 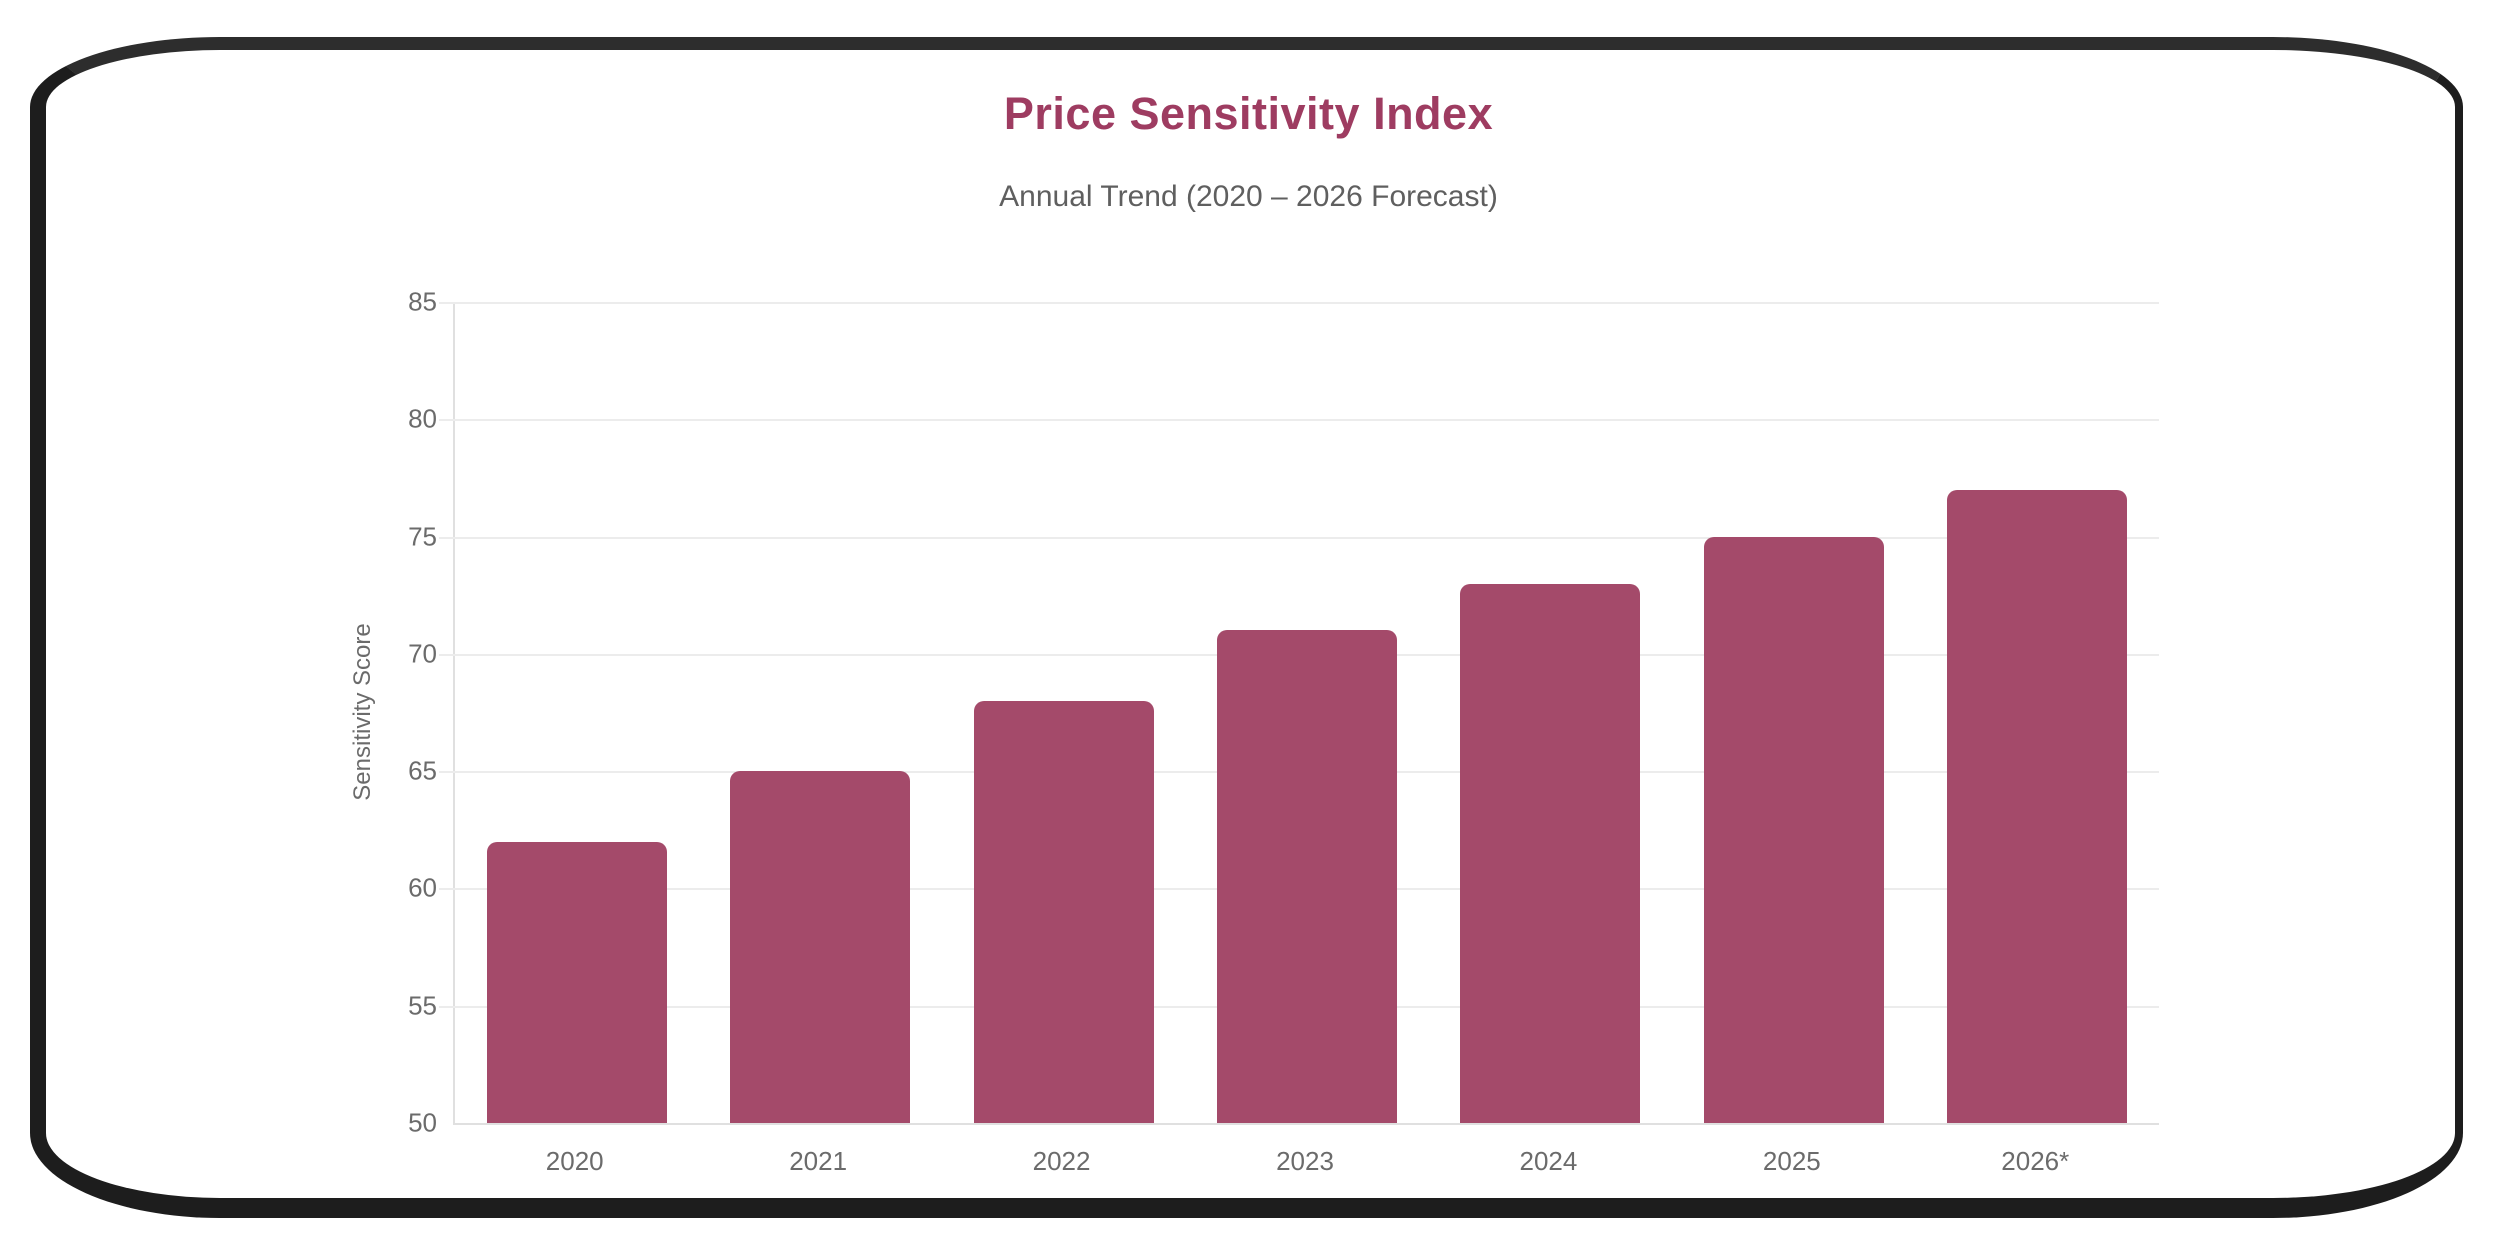 I want to click on y-tick-85: 85, so click(x=422, y=301).